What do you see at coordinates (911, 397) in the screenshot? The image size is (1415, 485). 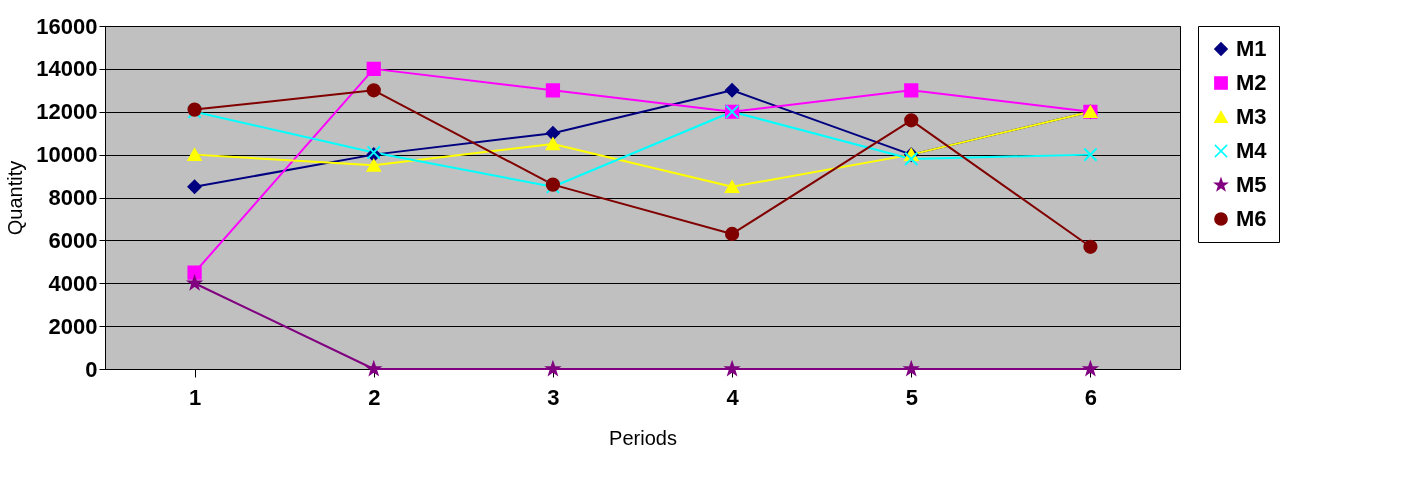 I see `x-tick-label: 5` at bounding box center [911, 397].